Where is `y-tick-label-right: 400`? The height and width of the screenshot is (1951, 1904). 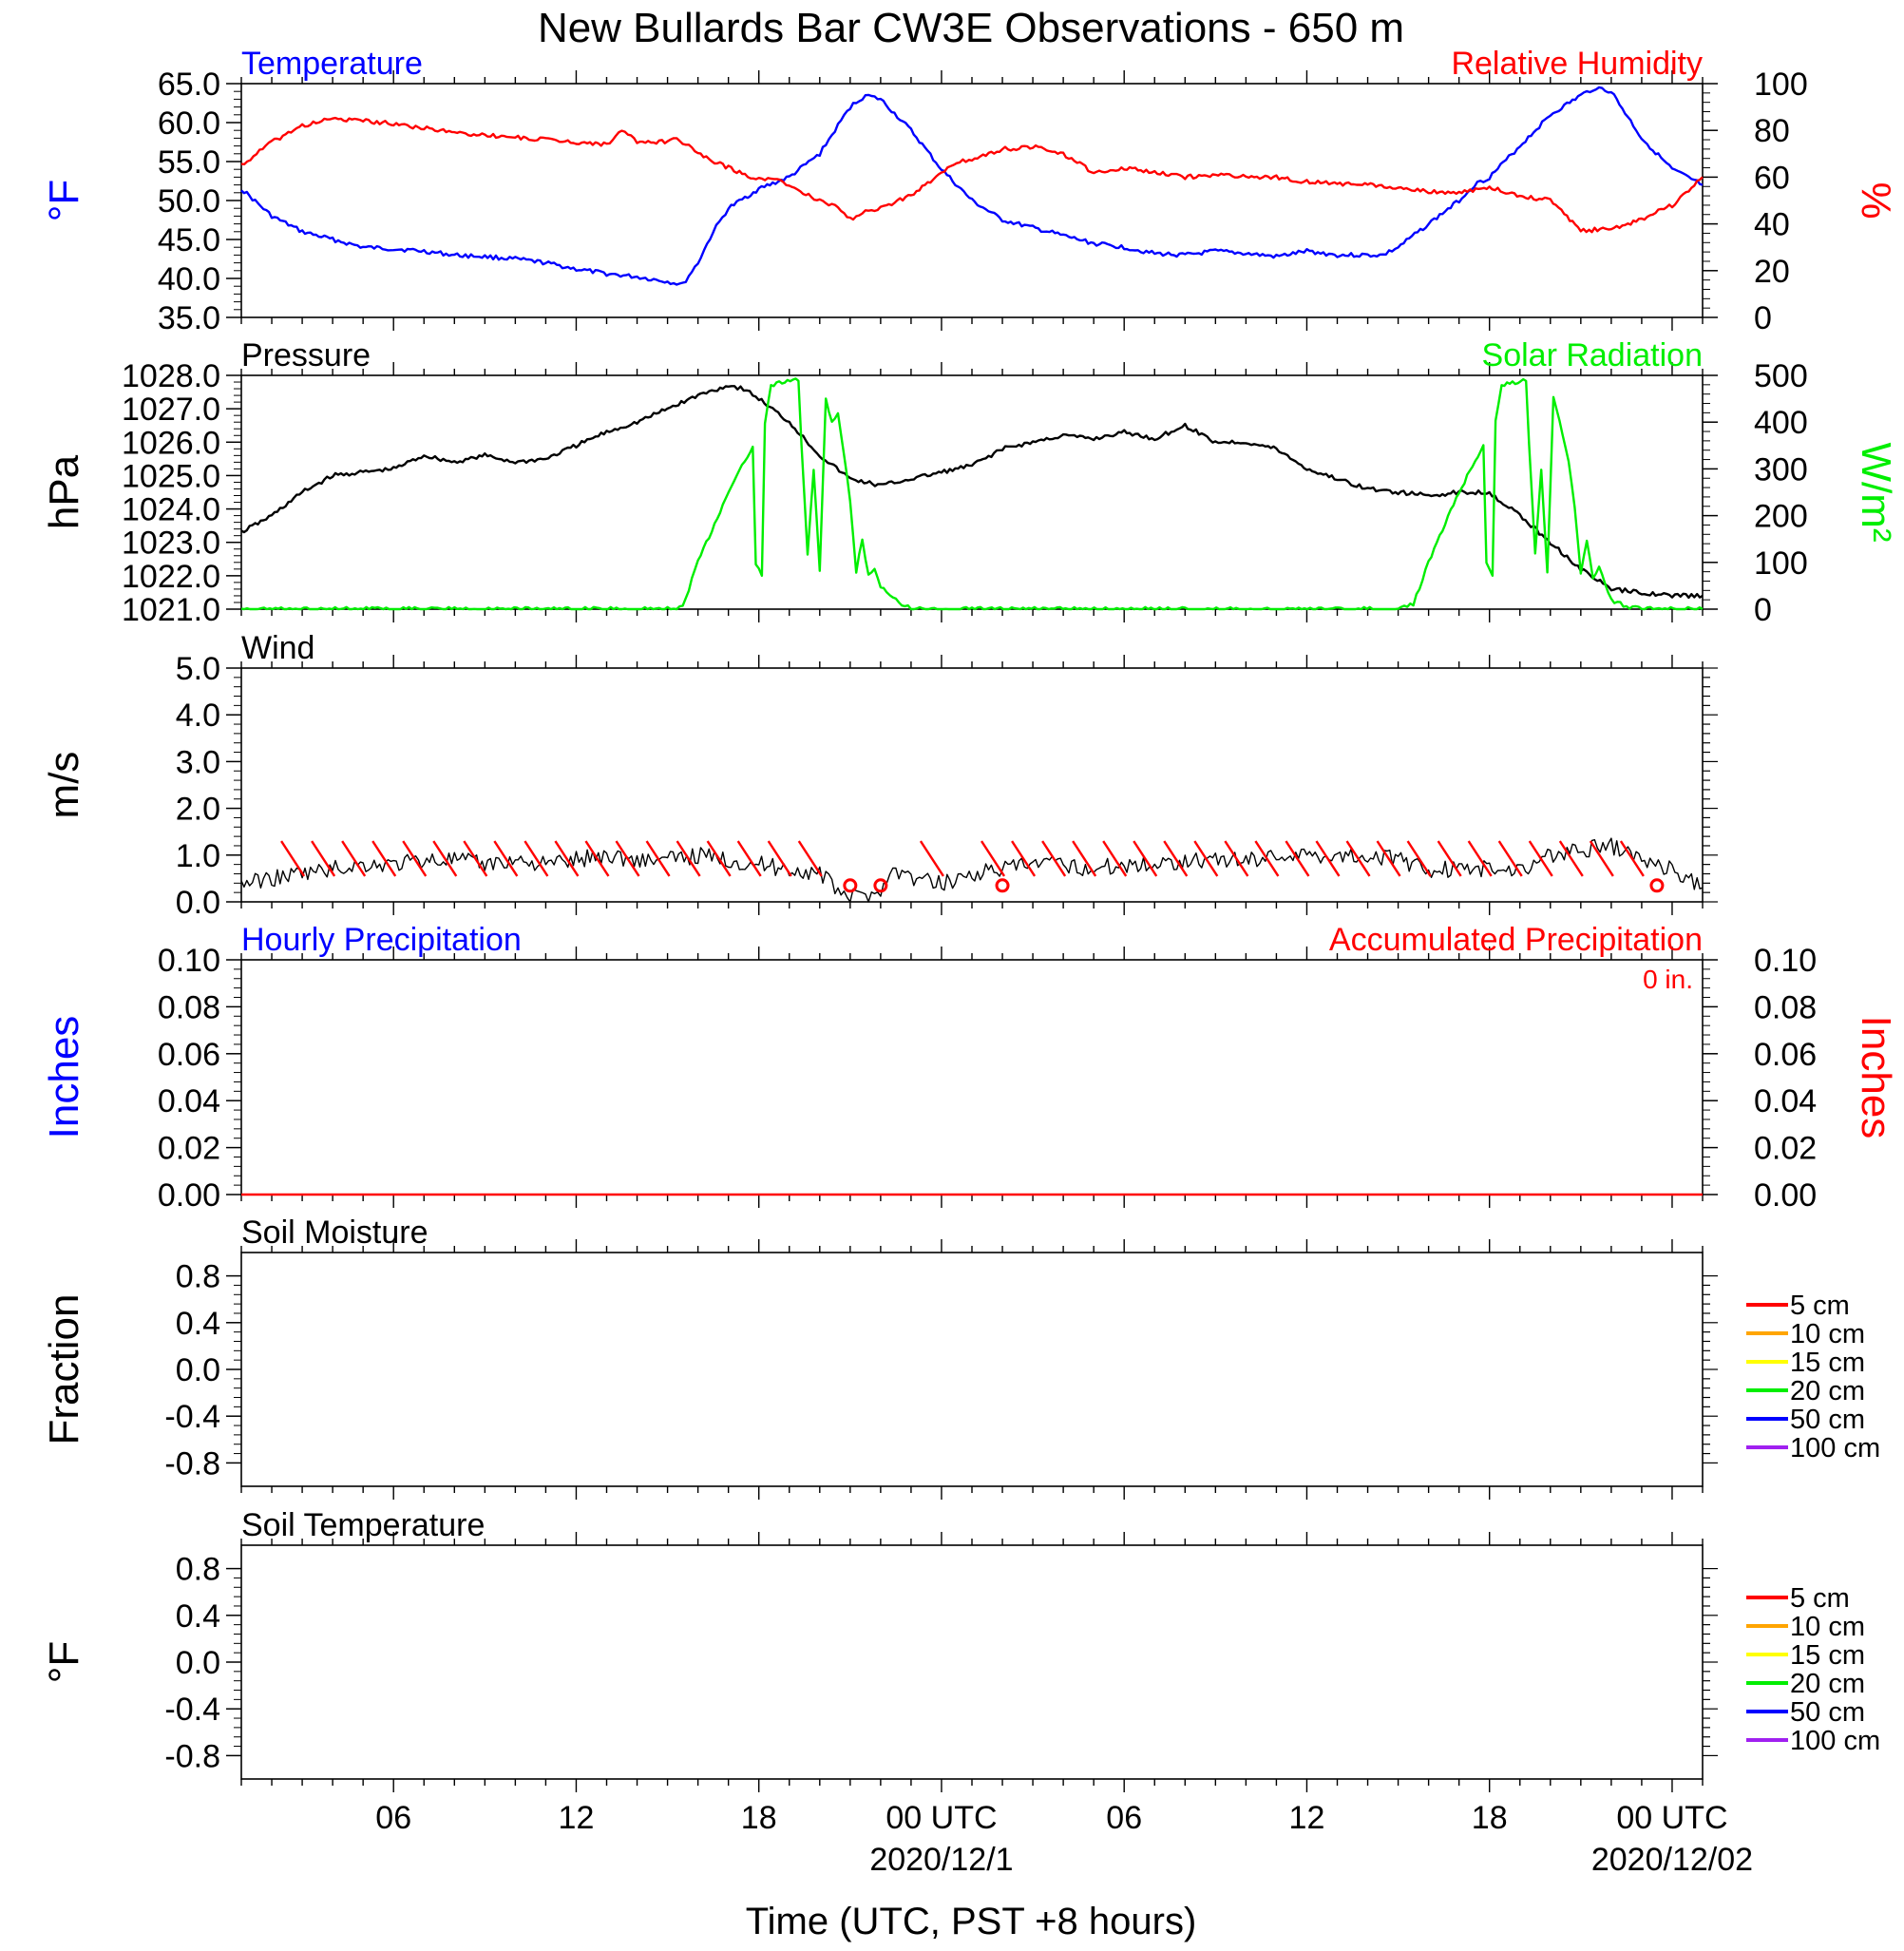
y-tick-label-right: 400 is located at coordinates (1781, 423).